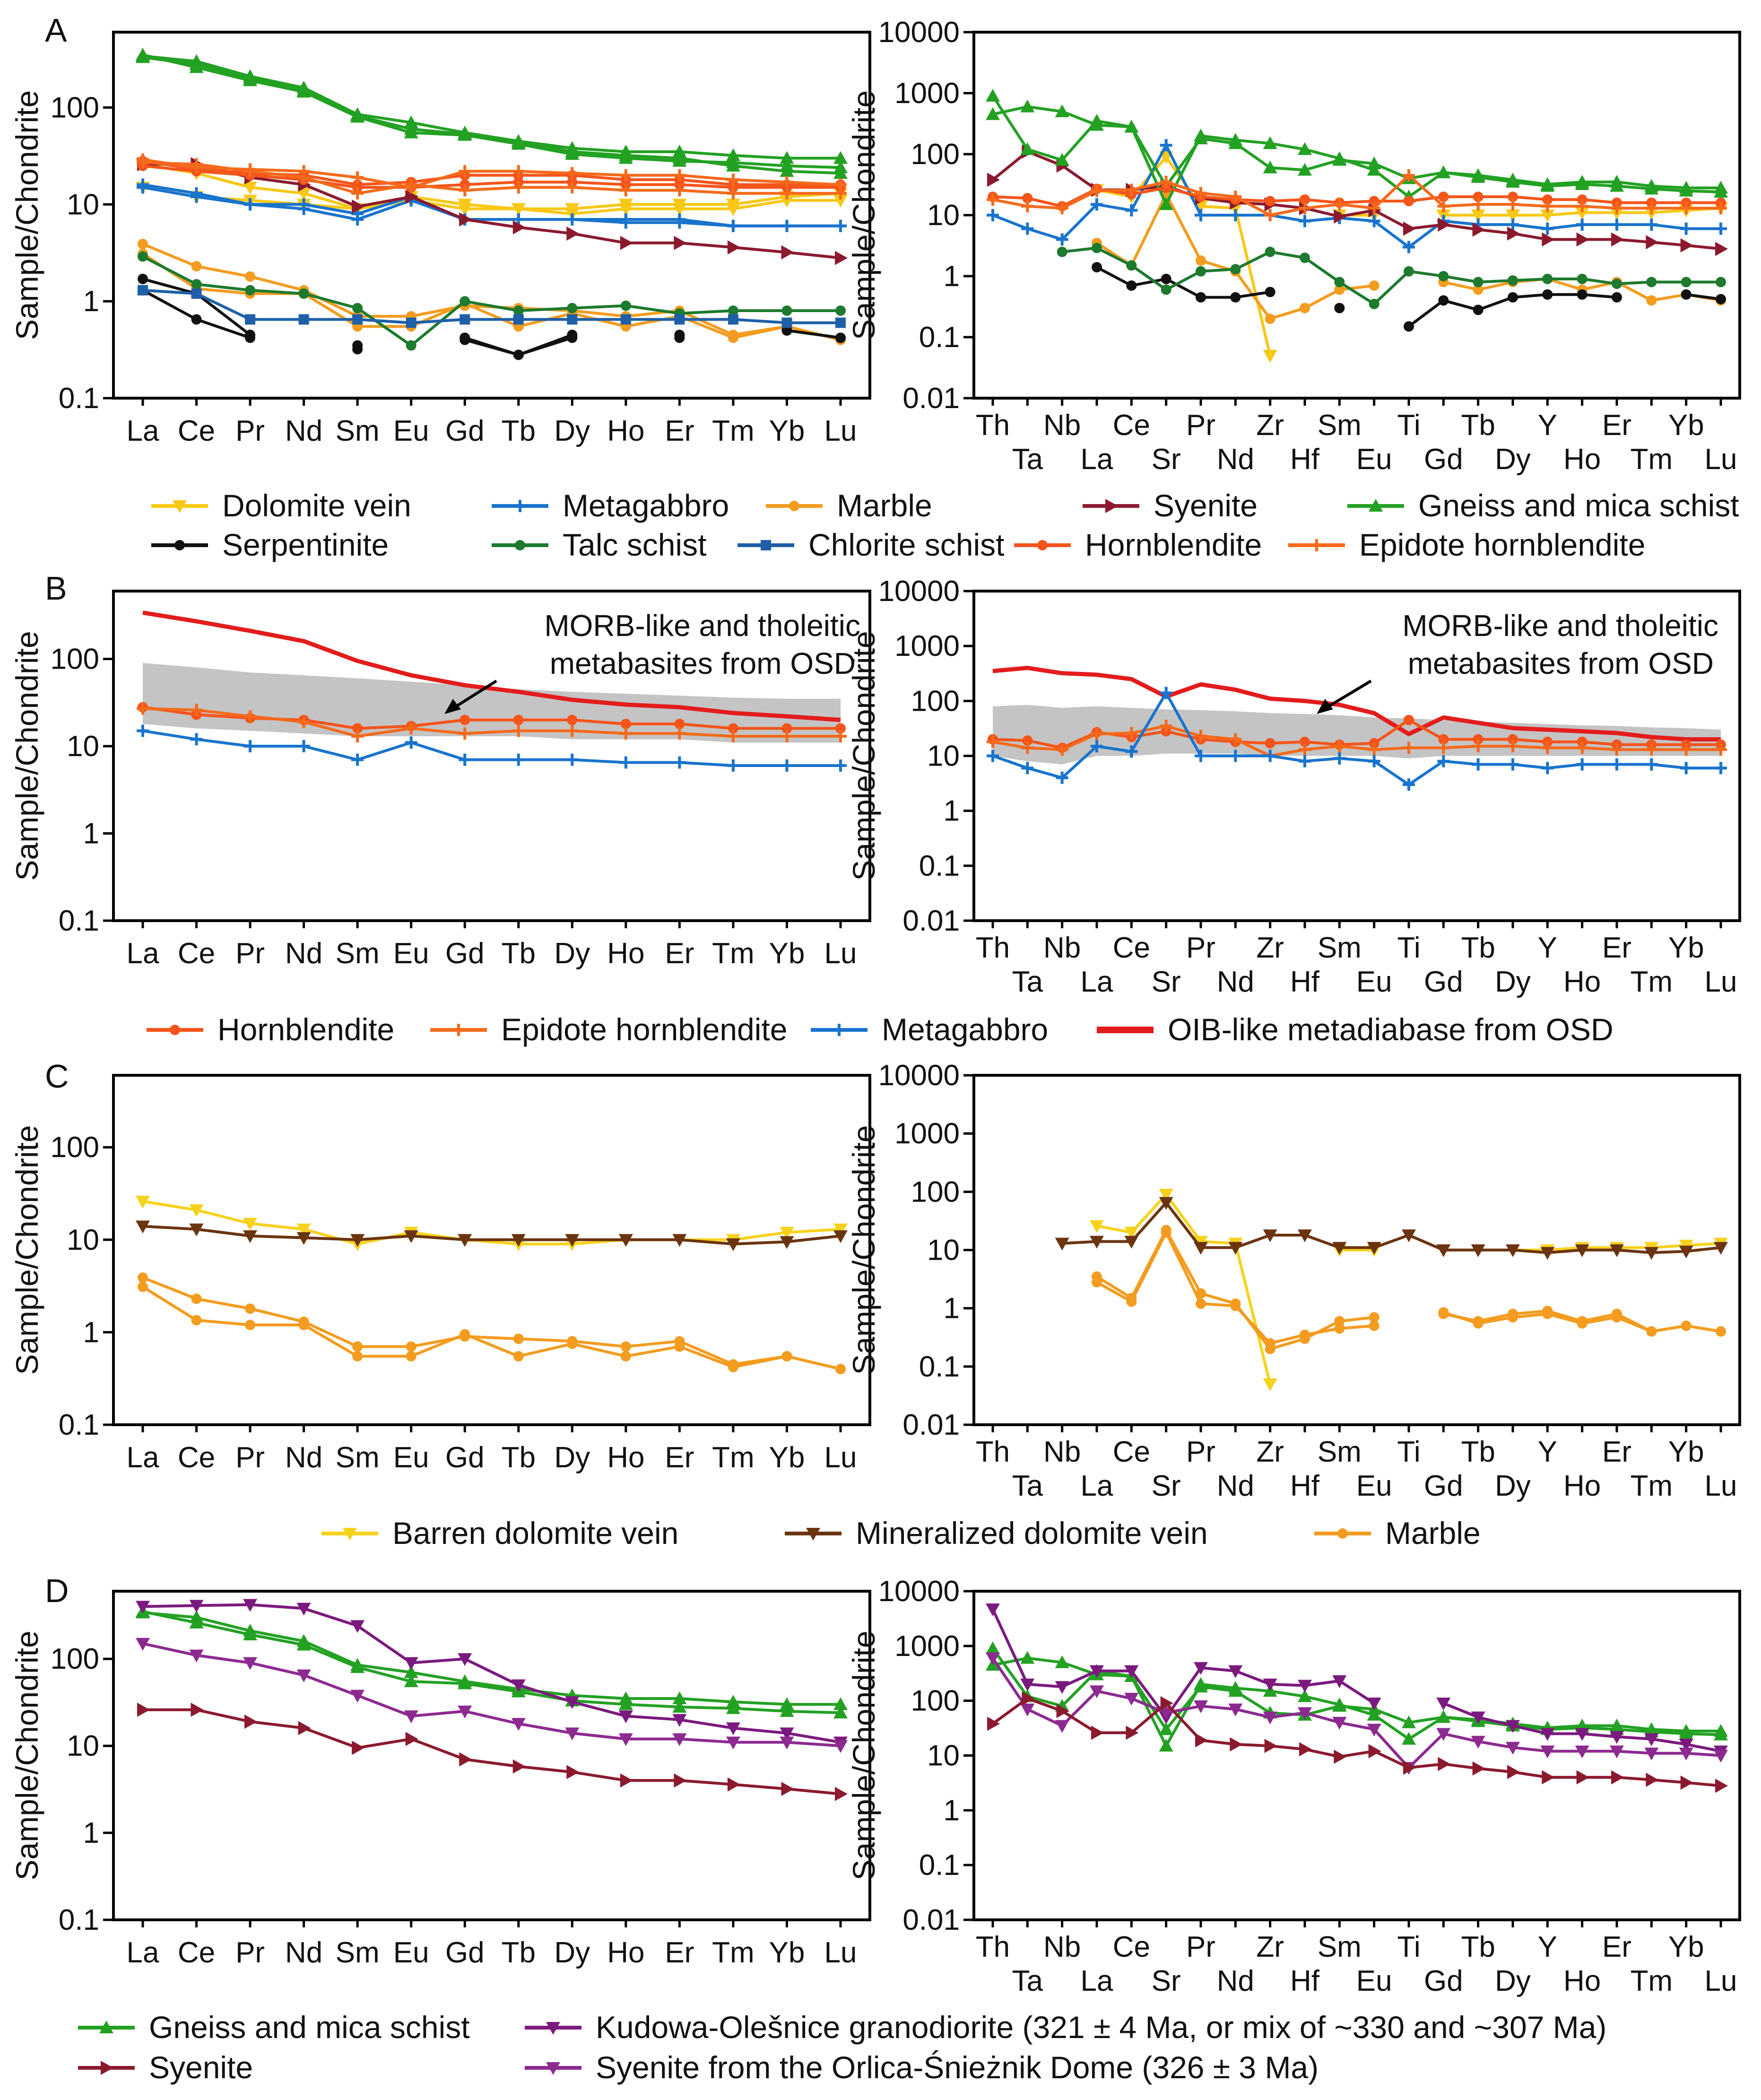 This screenshot has width=1761, height=2100. I want to click on x-tick-label-c-ree: Ho, so click(625, 1457).